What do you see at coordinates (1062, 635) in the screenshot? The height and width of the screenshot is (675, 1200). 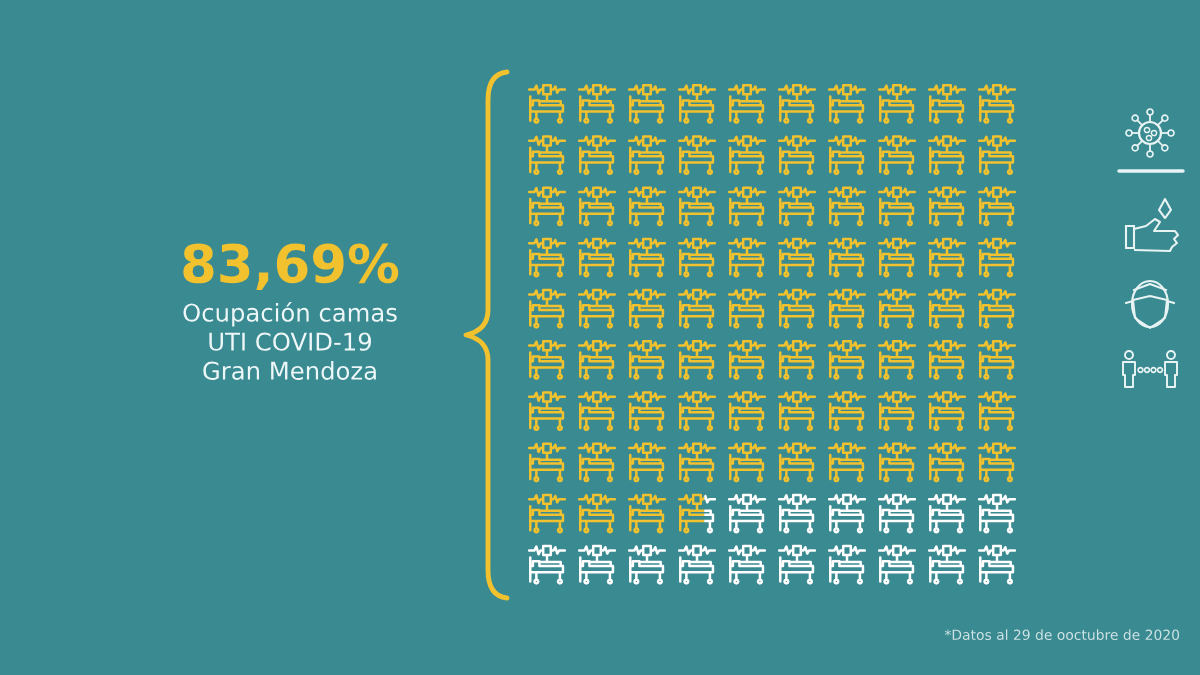 I see `text: *Datos al 29 de ooctubre de 2020` at bounding box center [1062, 635].